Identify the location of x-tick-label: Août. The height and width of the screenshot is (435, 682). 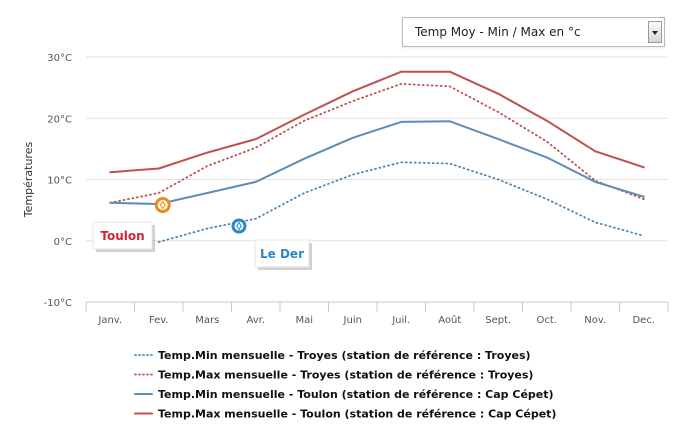
(449, 320).